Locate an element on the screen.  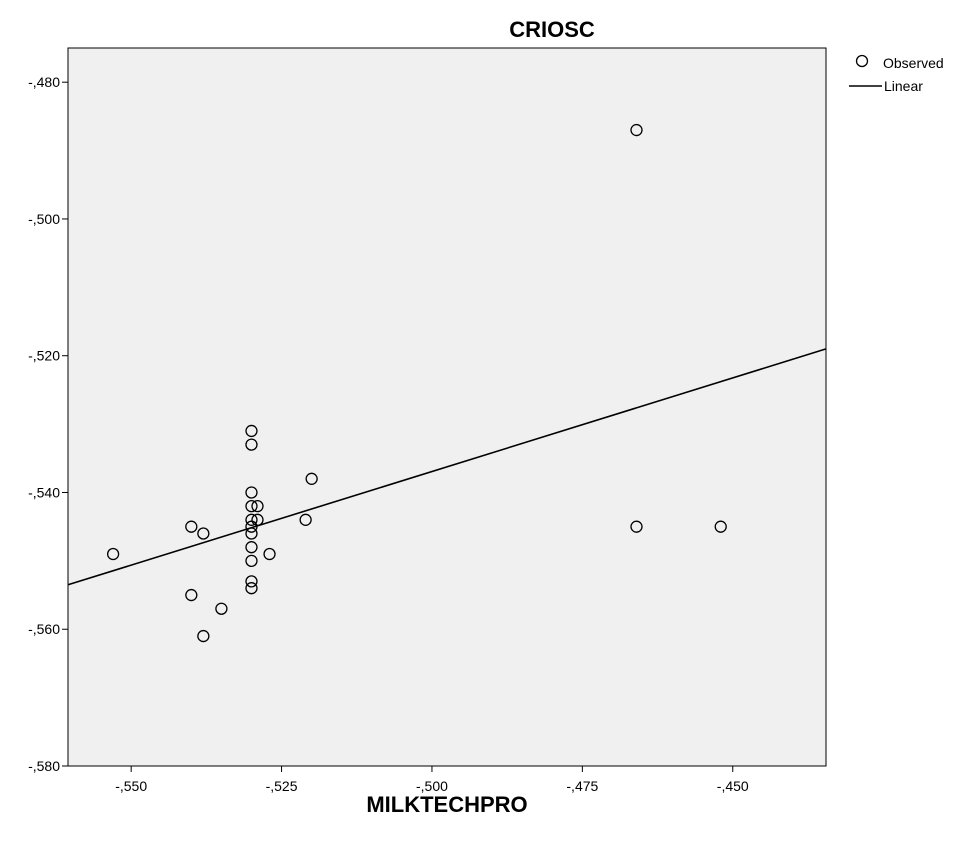
y-tick-label: -,580 is located at coordinates (44, 766).